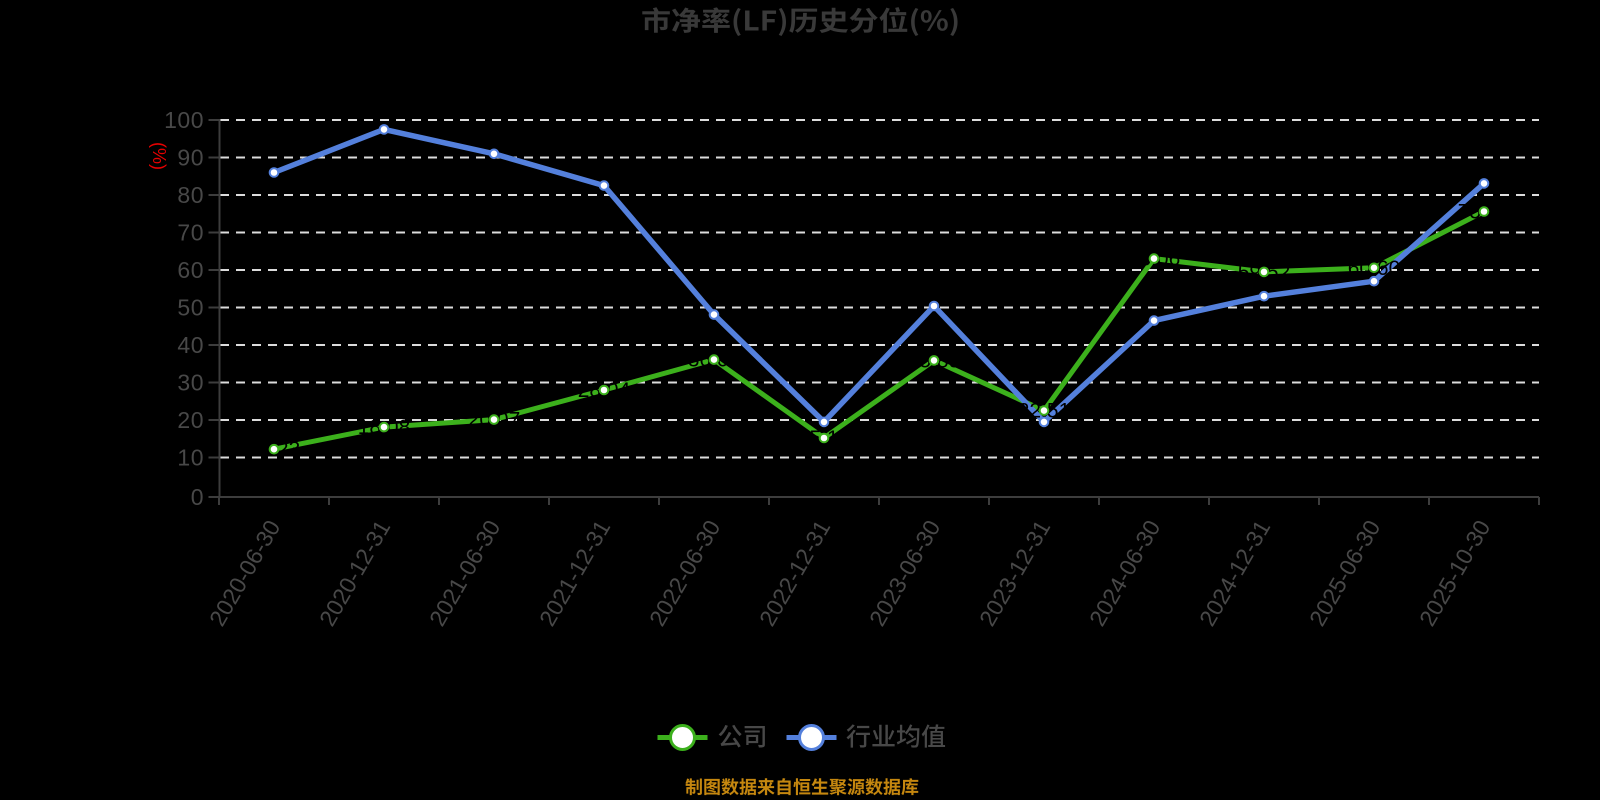 This screenshot has width=1600, height=800. What do you see at coordinates (190, 233) in the screenshot?
I see `svg-text: 70` at bounding box center [190, 233].